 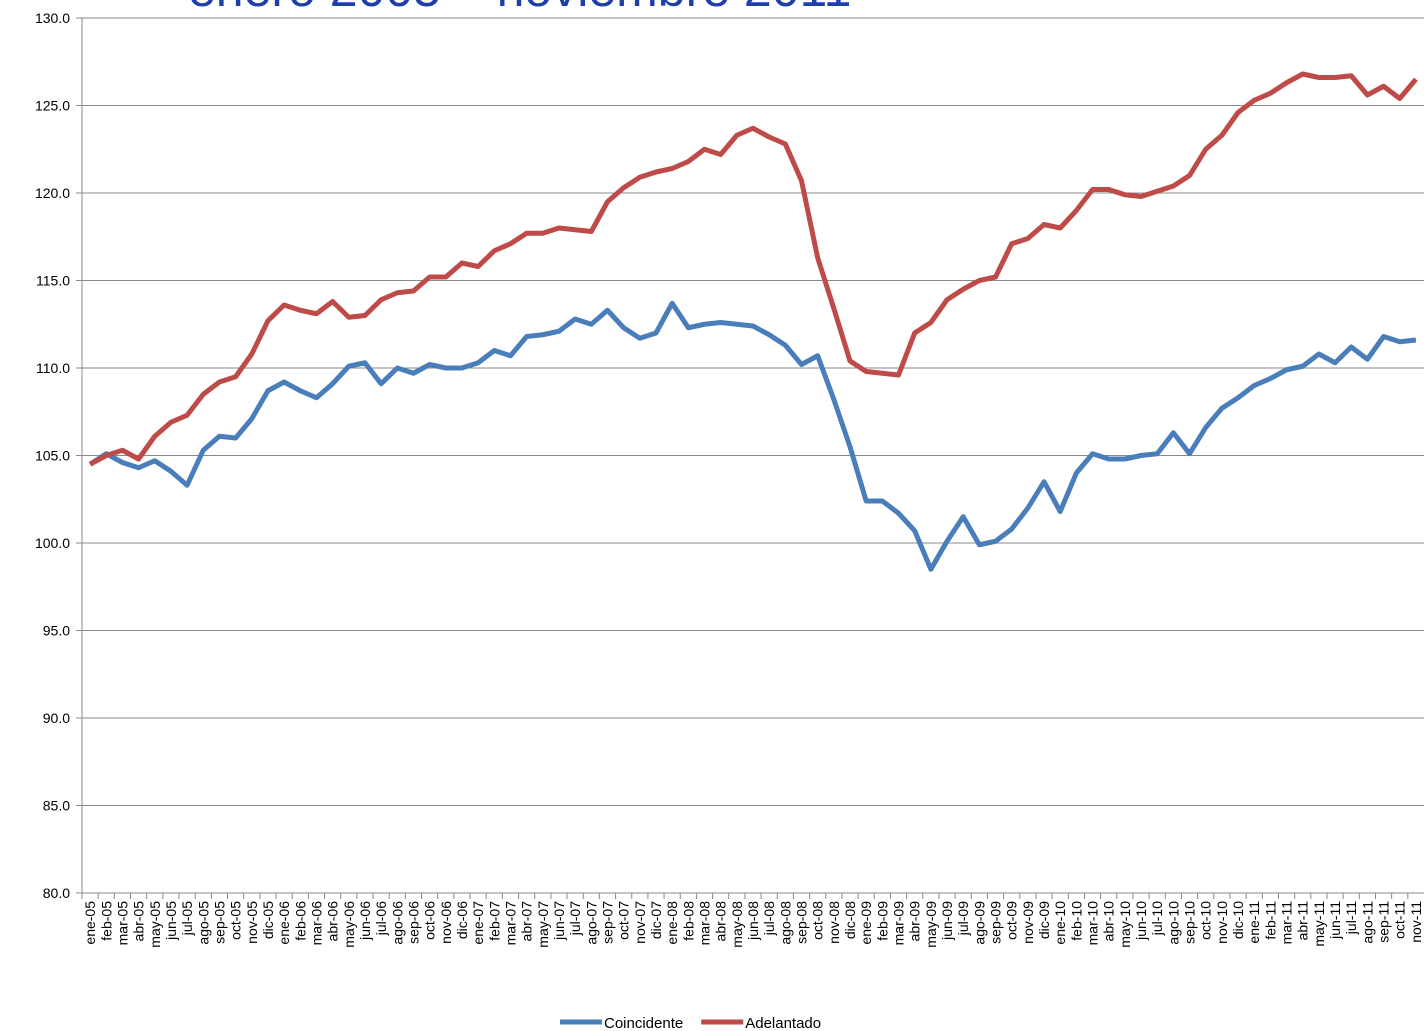 What do you see at coordinates (672, 923) in the screenshot?
I see `x-tick-label: ene-08` at bounding box center [672, 923].